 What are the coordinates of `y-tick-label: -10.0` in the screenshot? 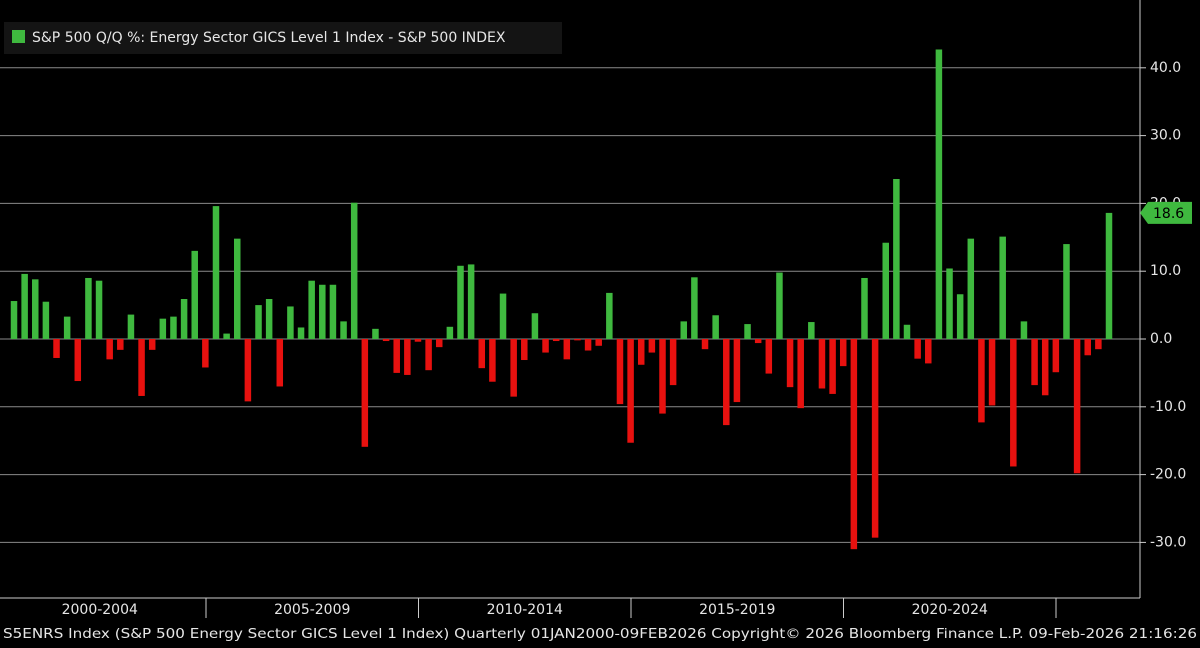 It's located at (1168, 407).